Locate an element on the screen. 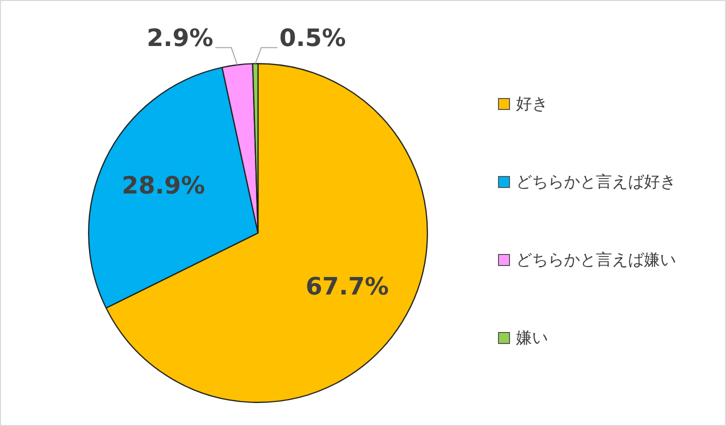 The width and height of the screenshot is (726, 426). legend-label: どちらかと言えば好き is located at coordinates (596, 182).